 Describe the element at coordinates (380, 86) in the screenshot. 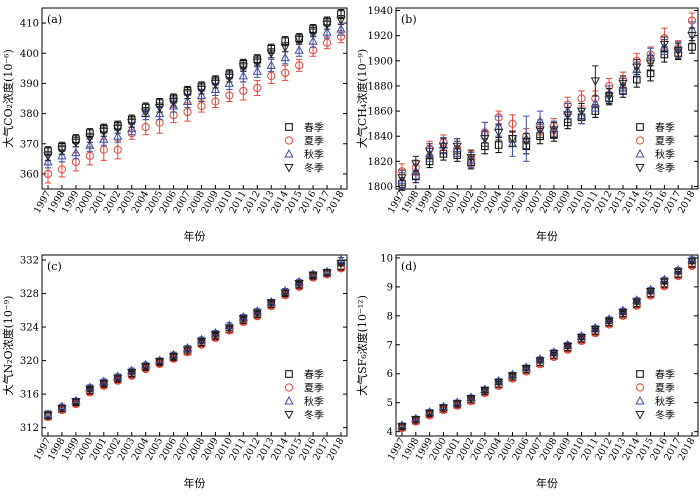

I see `y-tick-label: 1880` at that location.